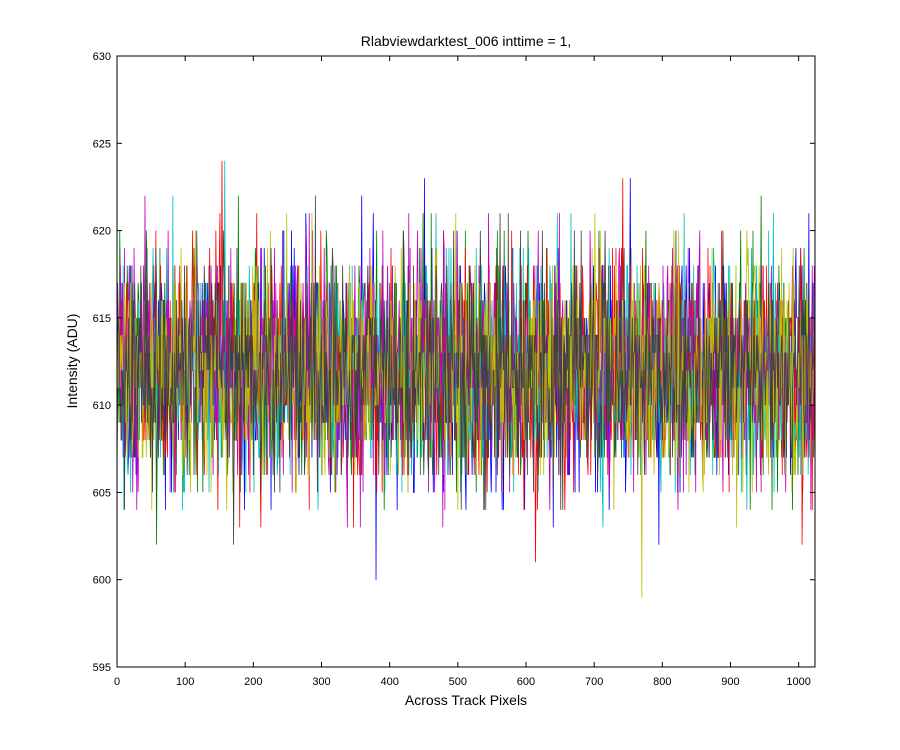 The image size is (900, 750). What do you see at coordinates (102, 319) in the screenshot?
I see `y-tick-label: 615` at bounding box center [102, 319].